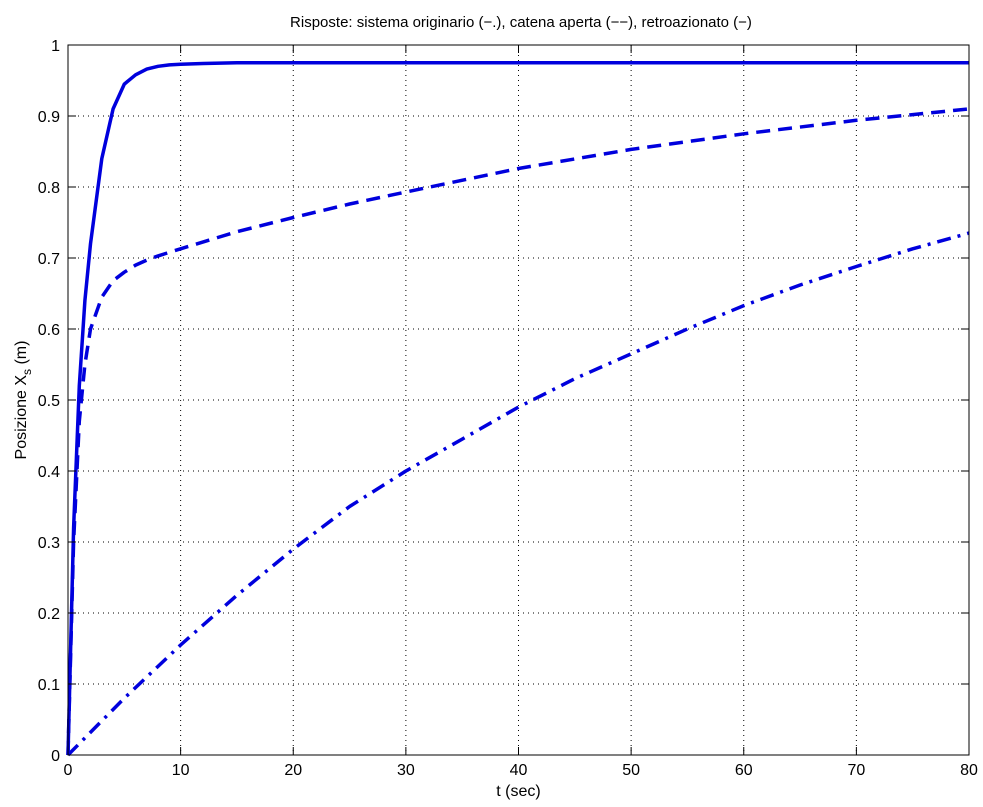 This screenshot has height=807, width=983. Describe the element at coordinates (181, 770) in the screenshot. I see `x-tick-label: 10` at that location.